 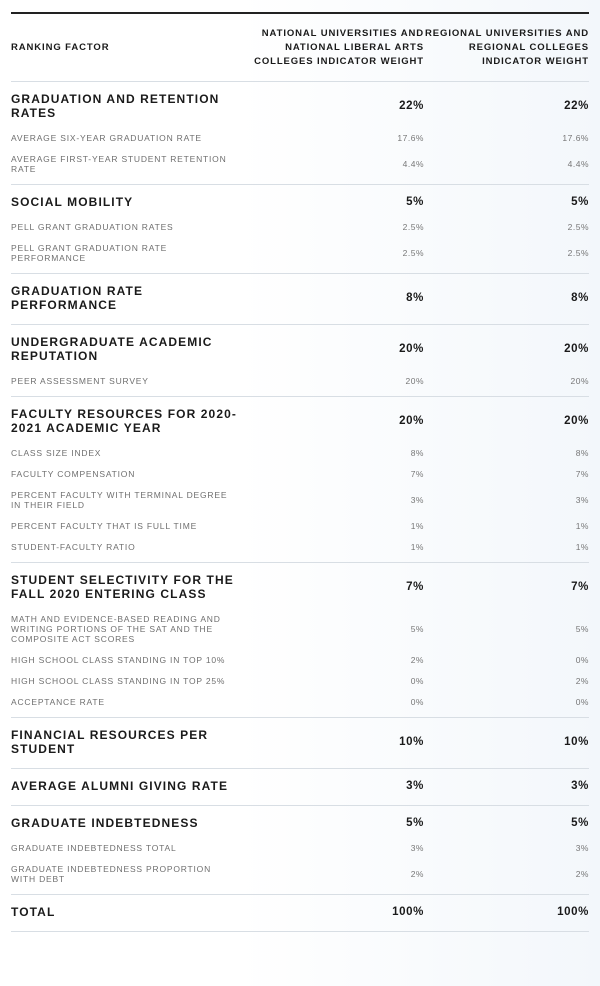 What do you see at coordinates (105, 823) in the screenshot?
I see `factor-name: GRADUATE INDEBTEDNESS` at bounding box center [105, 823].